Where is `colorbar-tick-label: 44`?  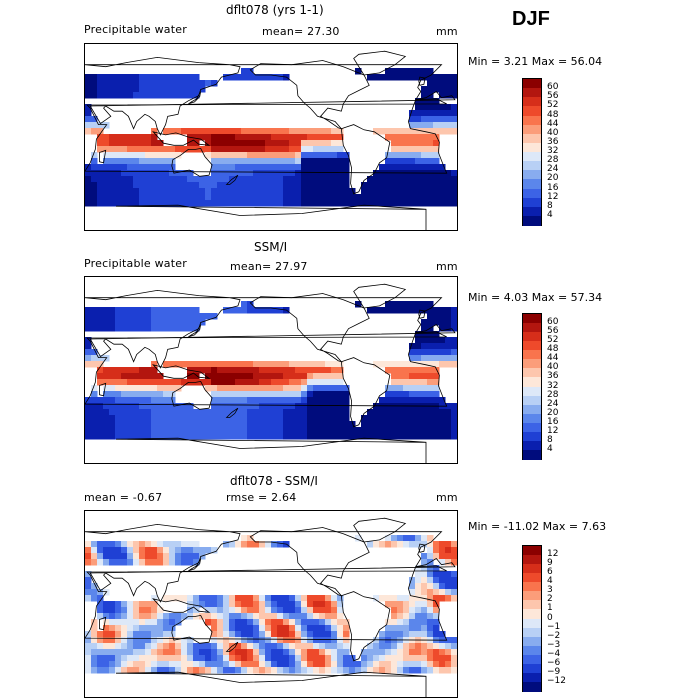
colorbar-tick-label: 44 is located at coordinates (553, 358).